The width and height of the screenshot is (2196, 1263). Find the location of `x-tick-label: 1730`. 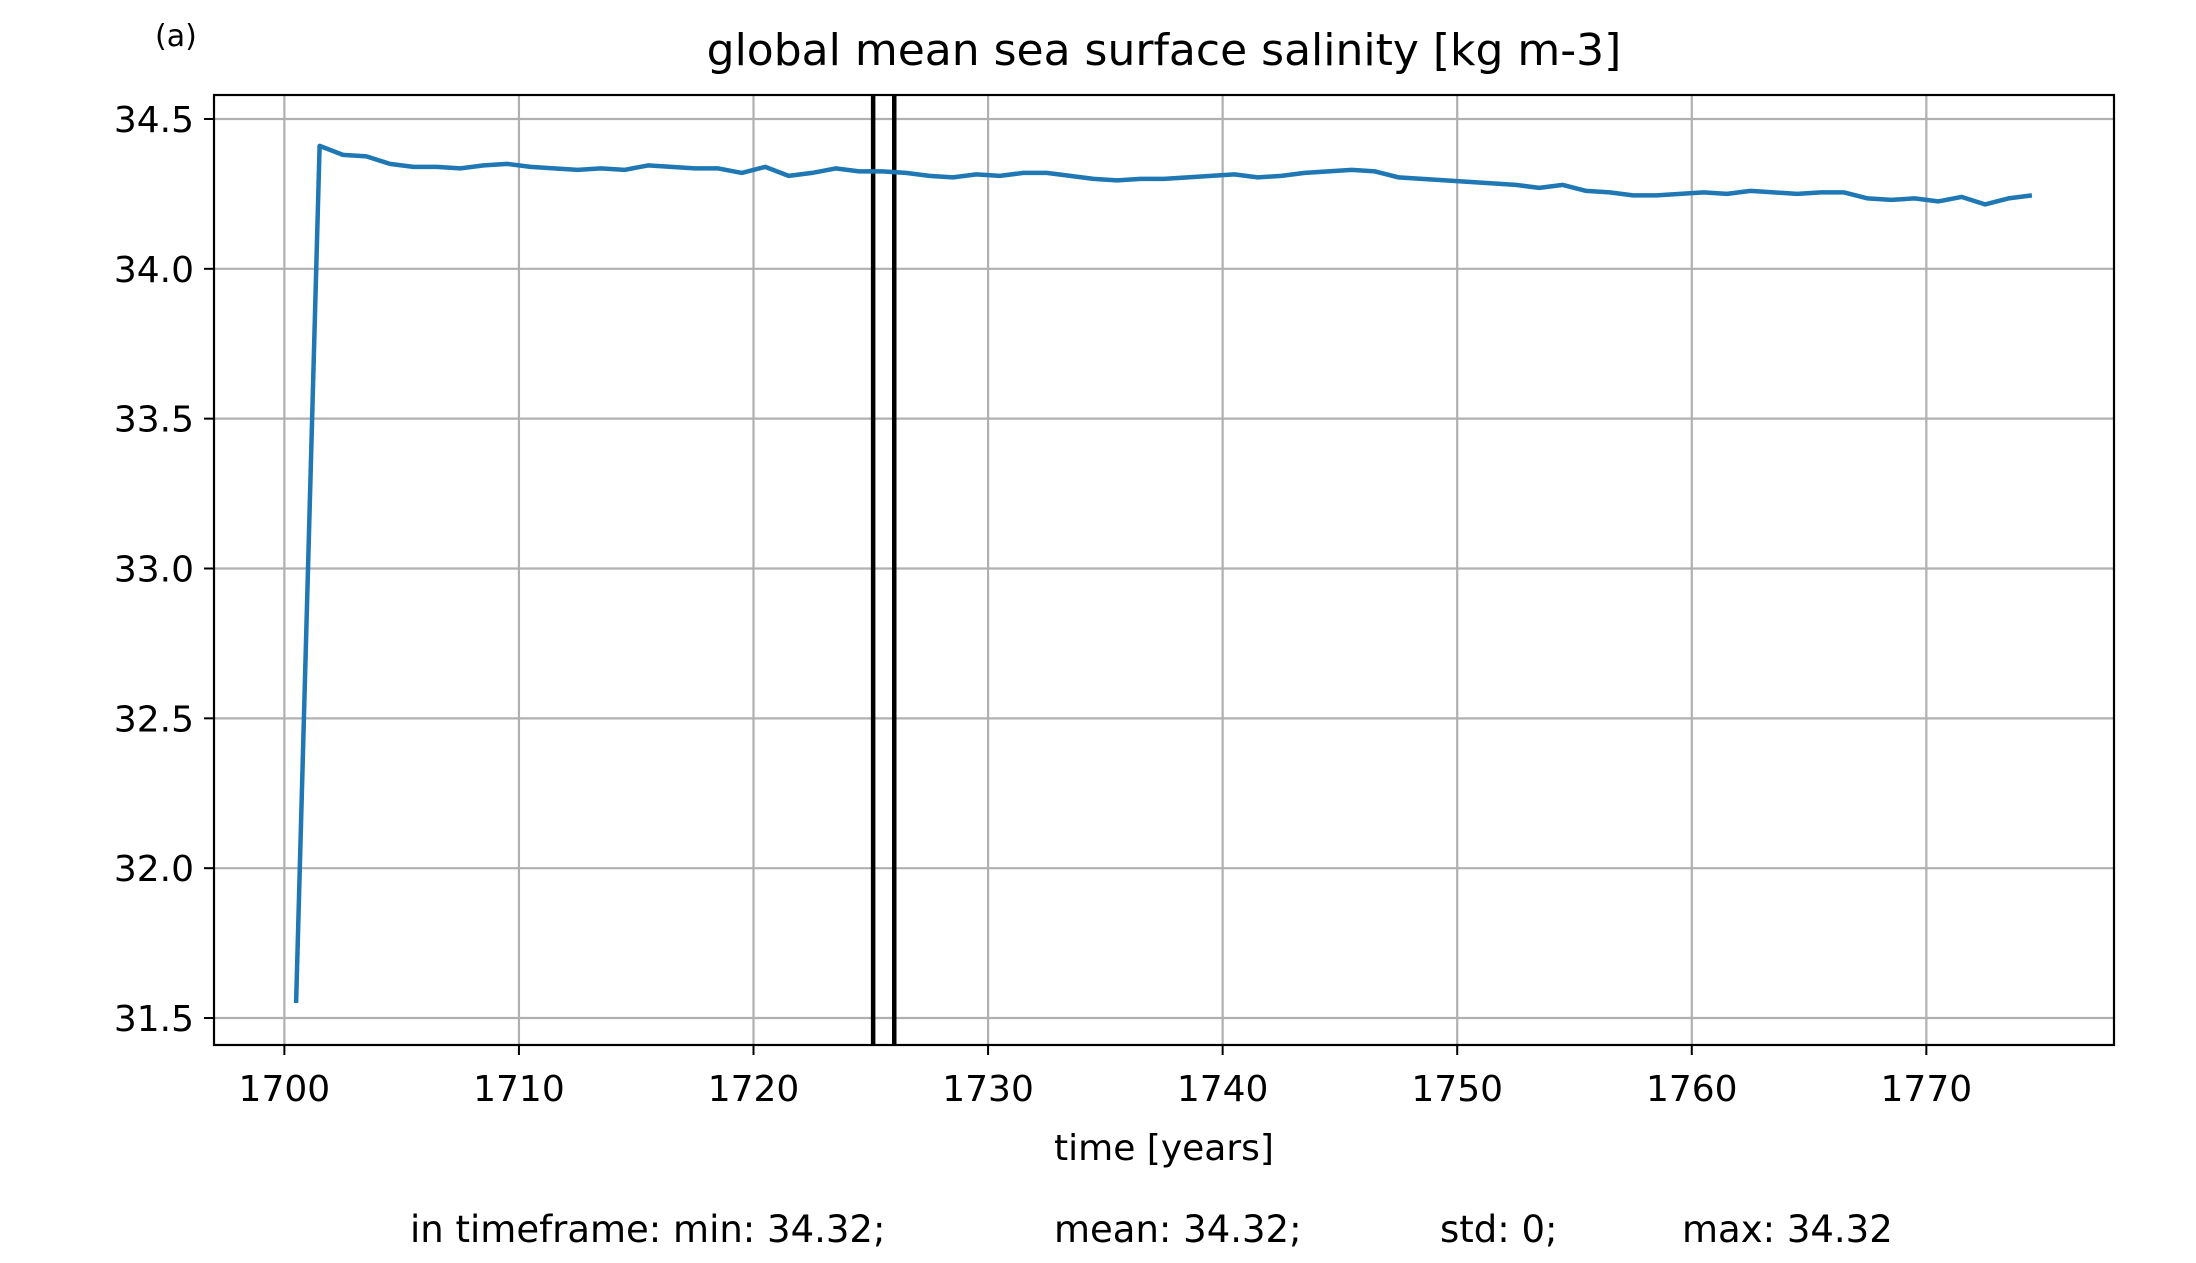

x-tick-label: 1730 is located at coordinates (988, 1089).